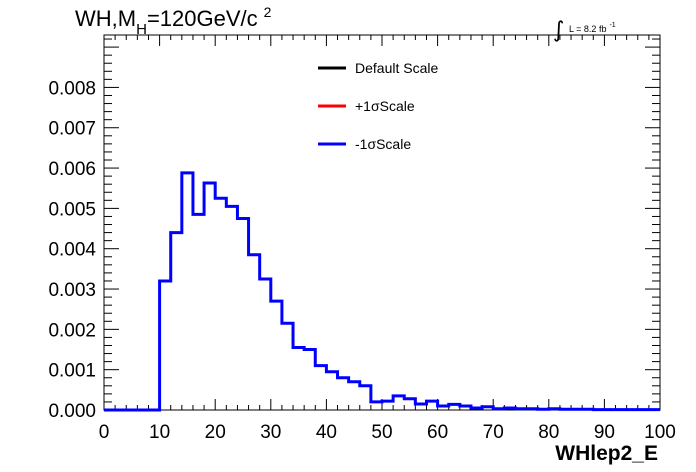  Describe the element at coordinates (612, 25) in the screenshot. I see `lumi-superscript: -1` at that location.